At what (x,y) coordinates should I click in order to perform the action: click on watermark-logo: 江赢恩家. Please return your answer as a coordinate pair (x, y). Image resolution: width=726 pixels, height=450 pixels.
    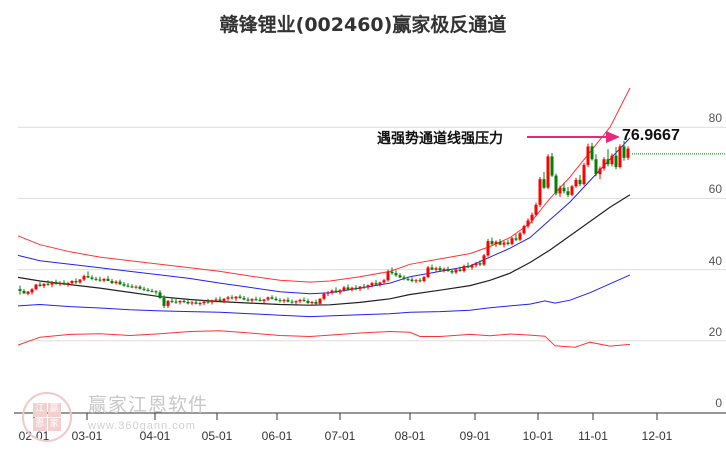
    Looking at the image, I should click on (47, 417).